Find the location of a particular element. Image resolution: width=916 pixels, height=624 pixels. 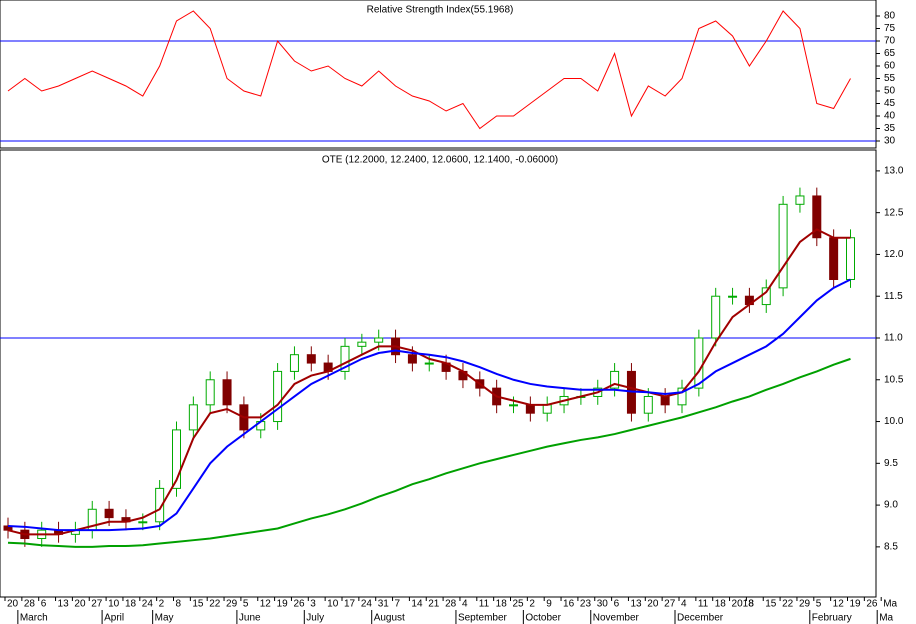

x-tick-label: 14 is located at coordinates (417, 604).